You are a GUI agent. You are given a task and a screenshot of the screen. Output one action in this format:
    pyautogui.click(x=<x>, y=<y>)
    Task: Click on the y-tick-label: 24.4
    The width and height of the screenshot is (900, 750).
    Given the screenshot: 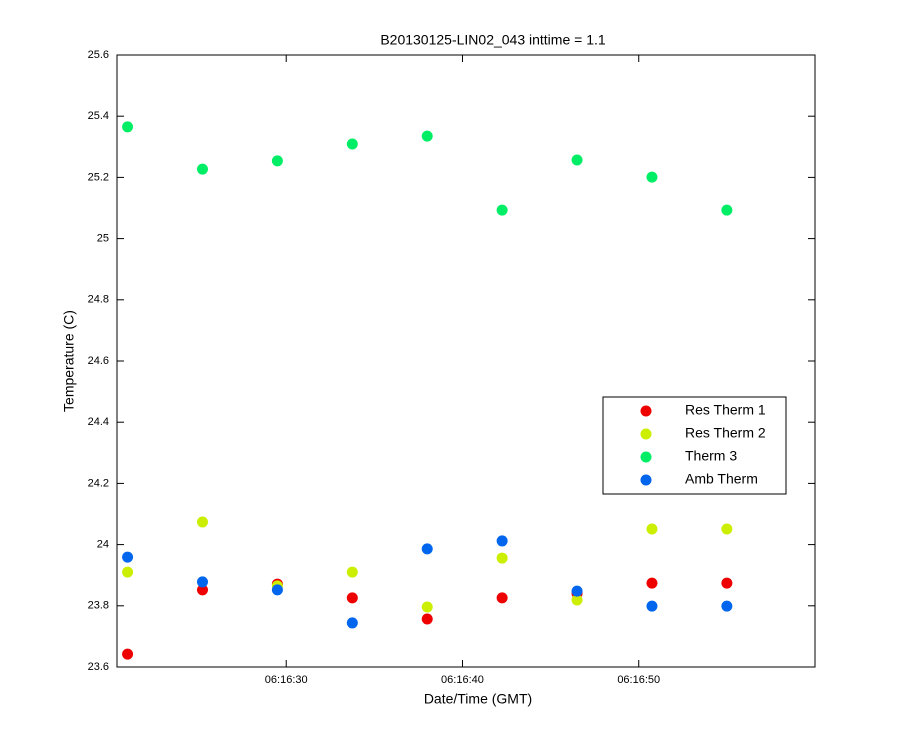 What is the action you would take?
    pyautogui.click(x=98, y=422)
    